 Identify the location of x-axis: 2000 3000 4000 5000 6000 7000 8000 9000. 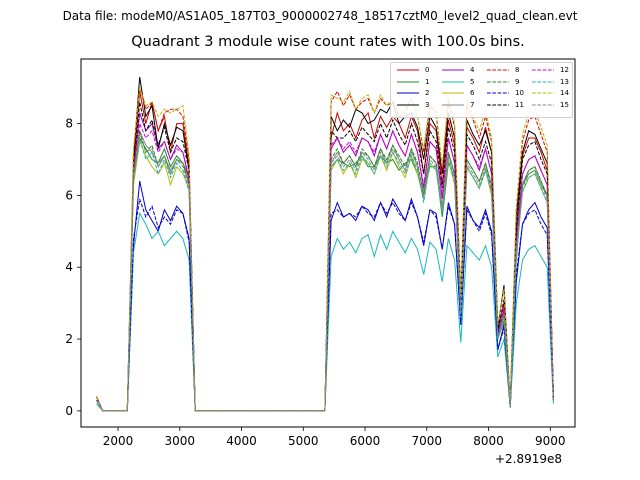
(334, 437).